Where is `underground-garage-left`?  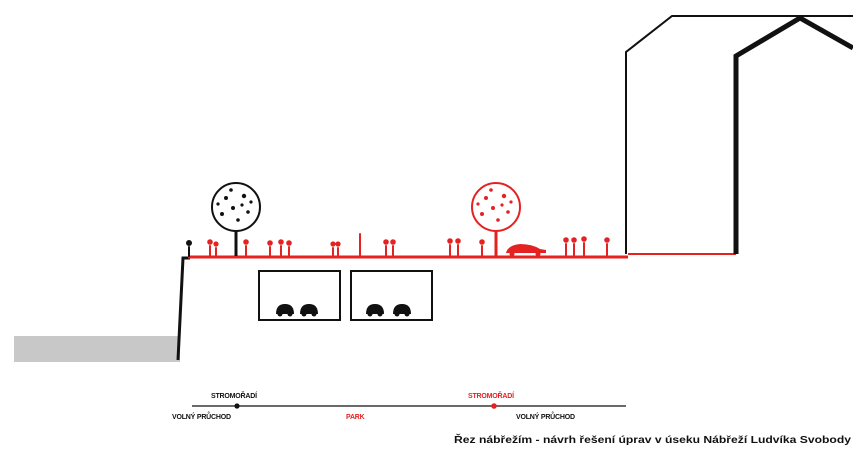
underground-garage-left is located at coordinates (299, 295).